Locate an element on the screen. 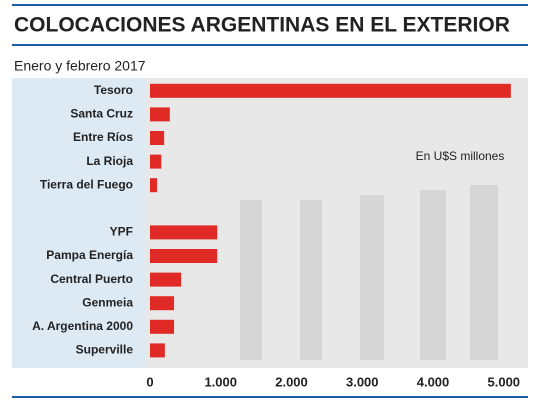 The height and width of the screenshot is (405, 540). y-tick-label: Genmeia is located at coordinates (107, 302).